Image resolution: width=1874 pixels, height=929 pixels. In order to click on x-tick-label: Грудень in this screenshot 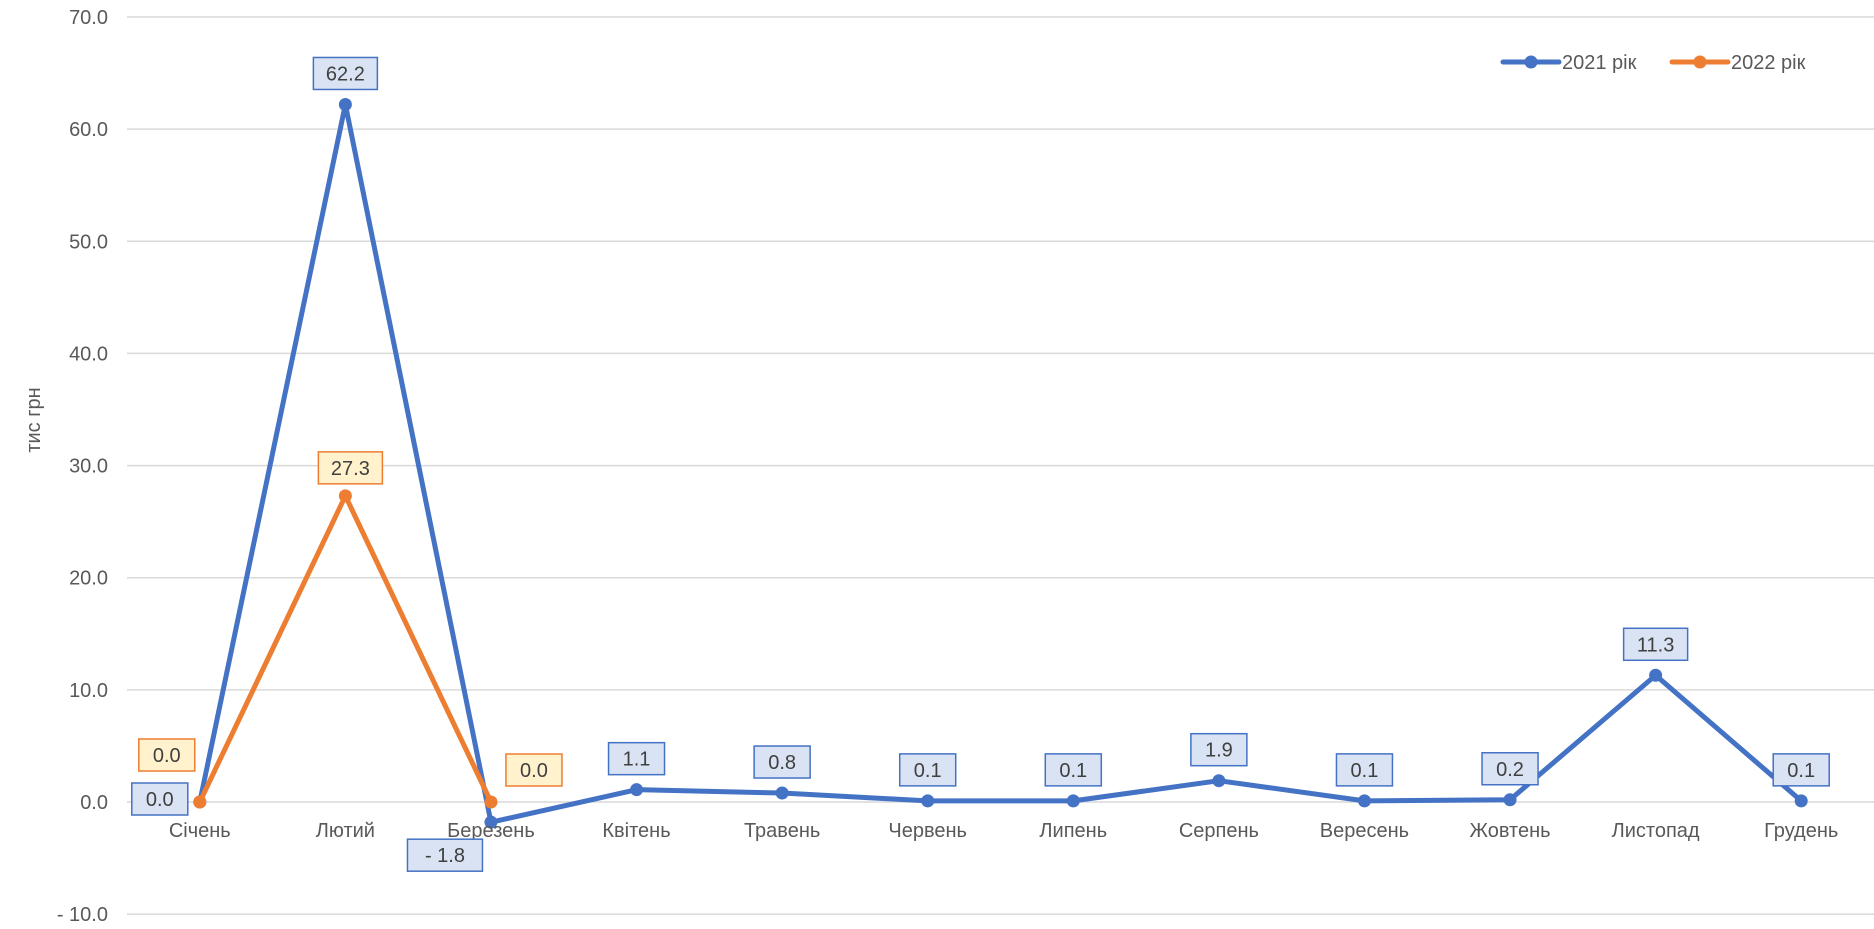, I will do `click(1801, 831)`.